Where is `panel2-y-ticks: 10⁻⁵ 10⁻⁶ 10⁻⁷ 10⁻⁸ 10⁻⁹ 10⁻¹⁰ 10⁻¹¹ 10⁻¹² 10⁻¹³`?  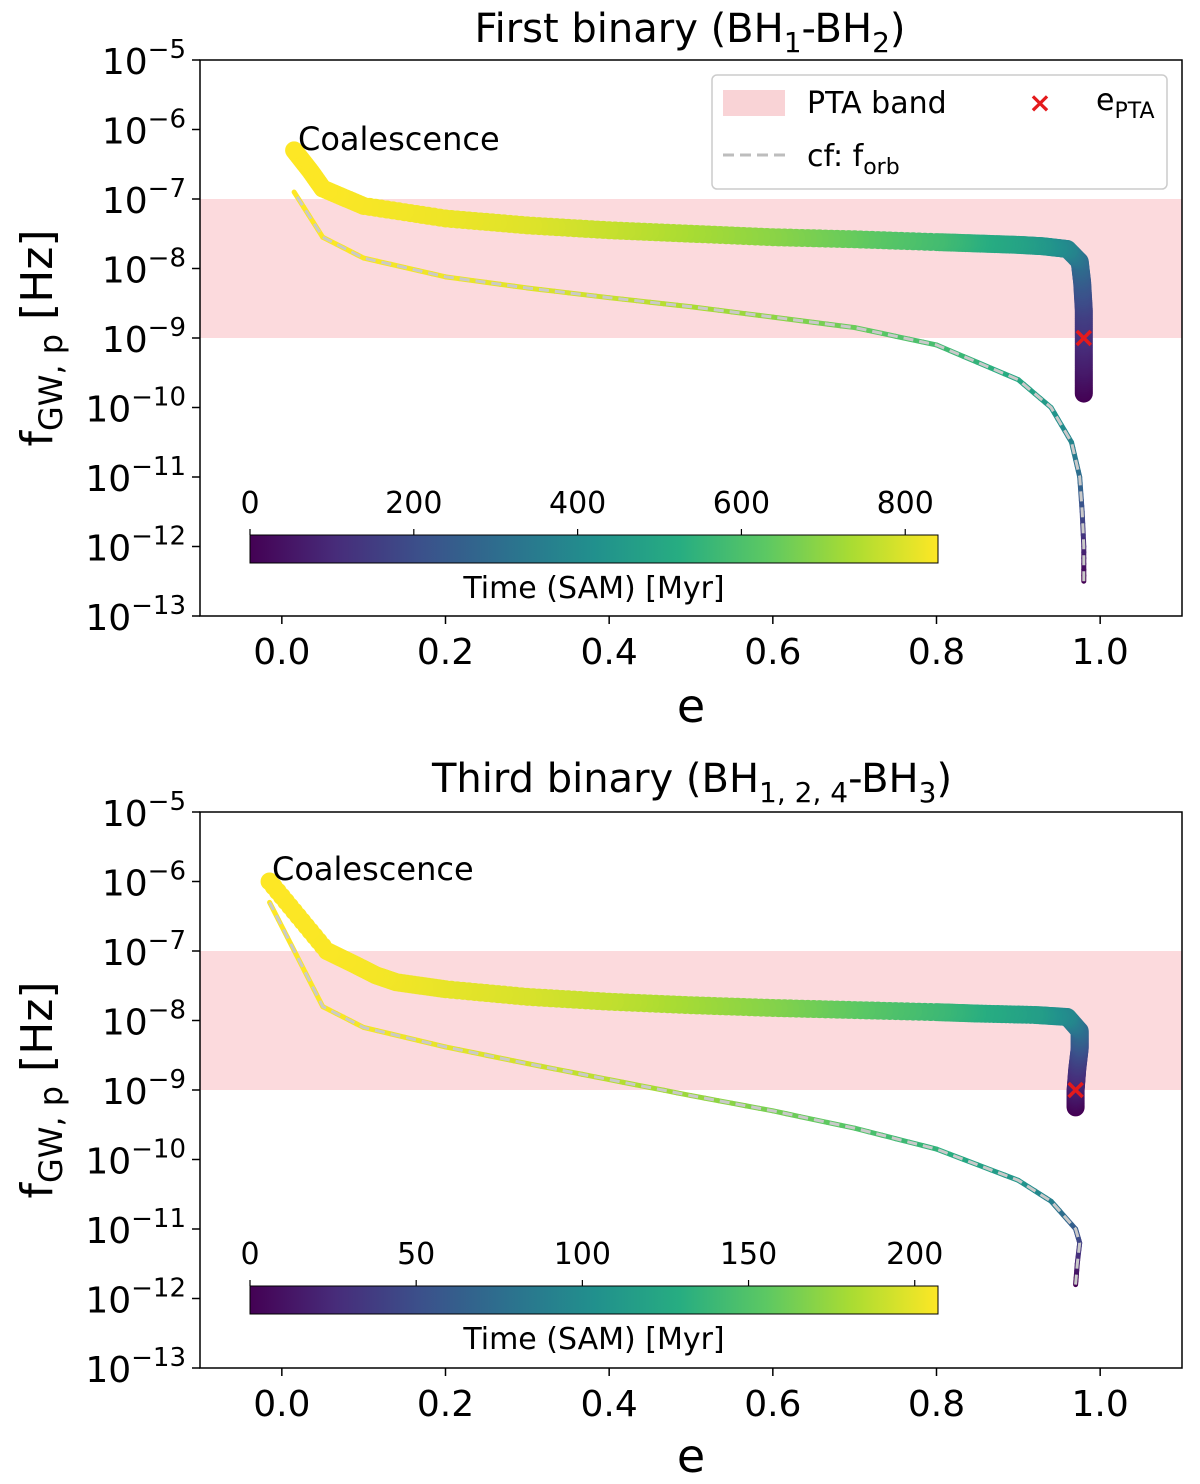
panel2-y-ticks: 10⁻⁵ 10⁻⁶ 10⁻⁷ 10⁻⁸ 10⁻⁹ 10⁻¹⁰ 10⁻¹¹ 10⁻¹² 10⁻¹³ is located at coordinates (142, 1089).